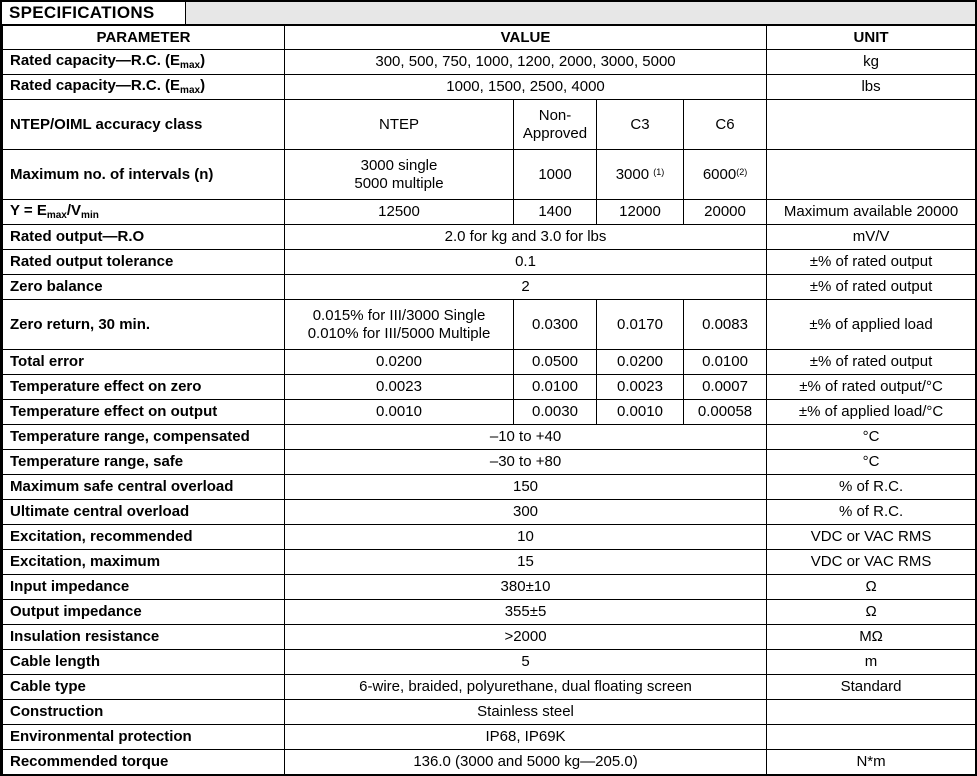  I want to click on param-cell: Zero balance, so click(143, 287).